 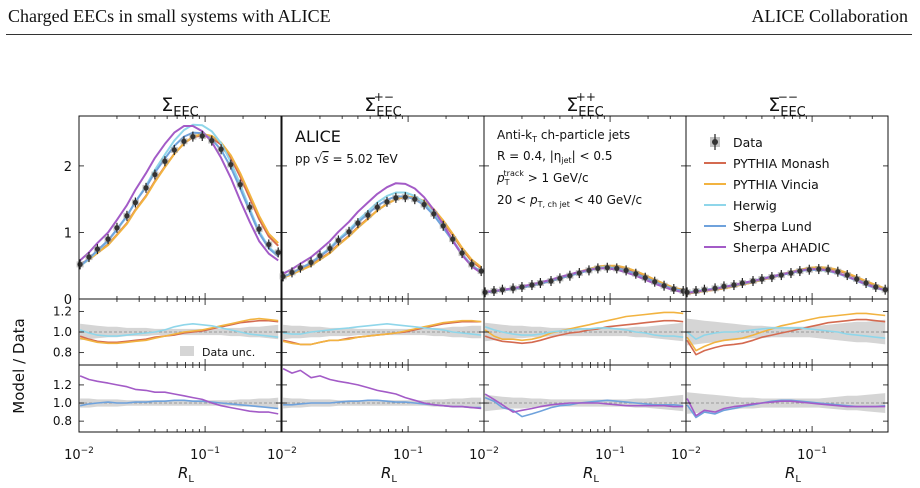 What do you see at coordinates (228, 352) in the screenshot?
I see `ratio-legend-label: Data unc.` at bounding box center [228, 352].